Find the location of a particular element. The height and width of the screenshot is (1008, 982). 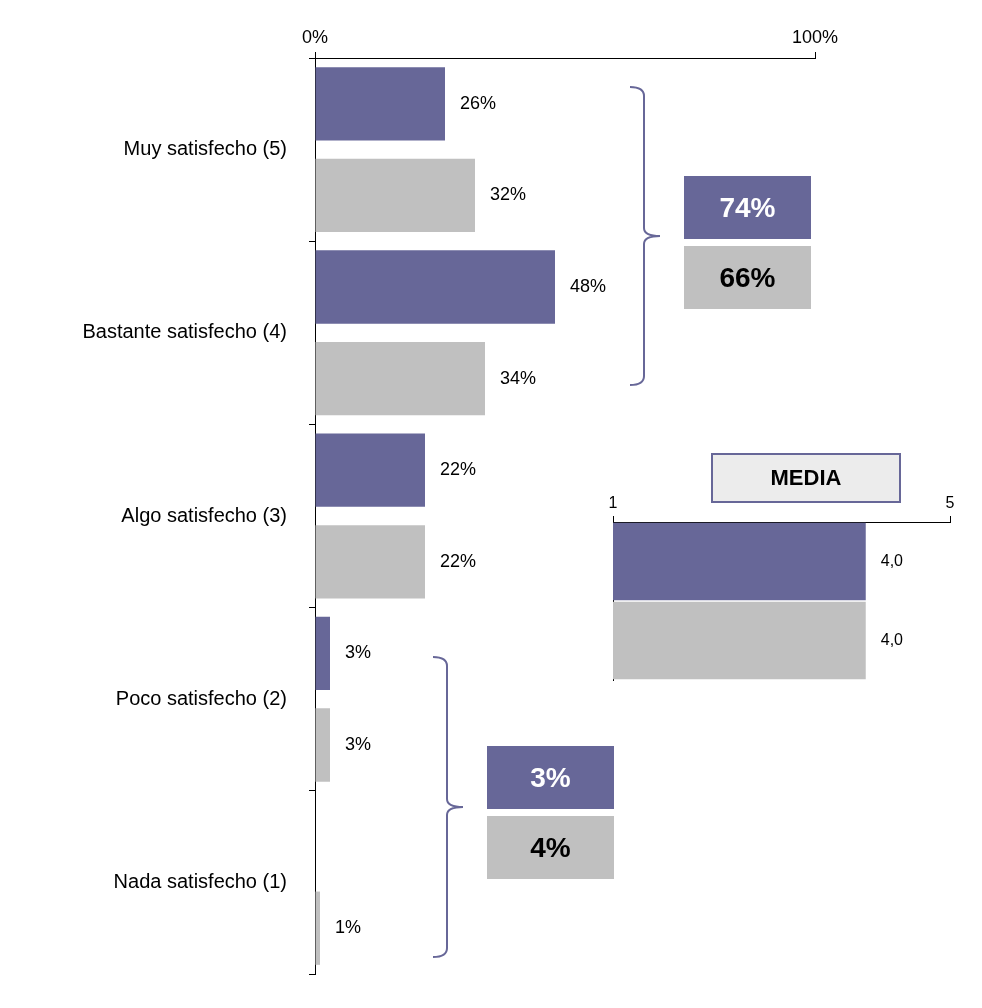

data-label: 32% is located at coordinates (508, 194).